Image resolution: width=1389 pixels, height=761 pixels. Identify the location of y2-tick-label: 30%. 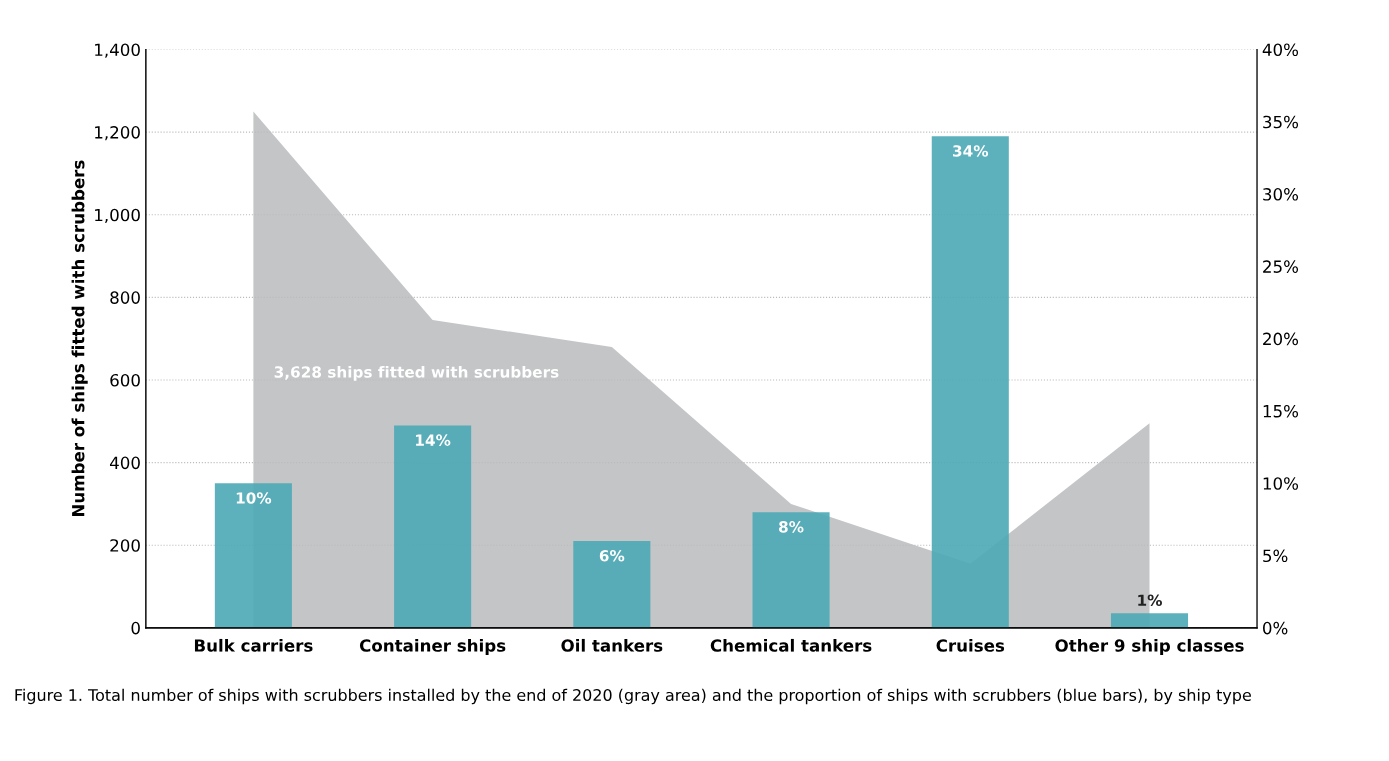
(1281, 194).